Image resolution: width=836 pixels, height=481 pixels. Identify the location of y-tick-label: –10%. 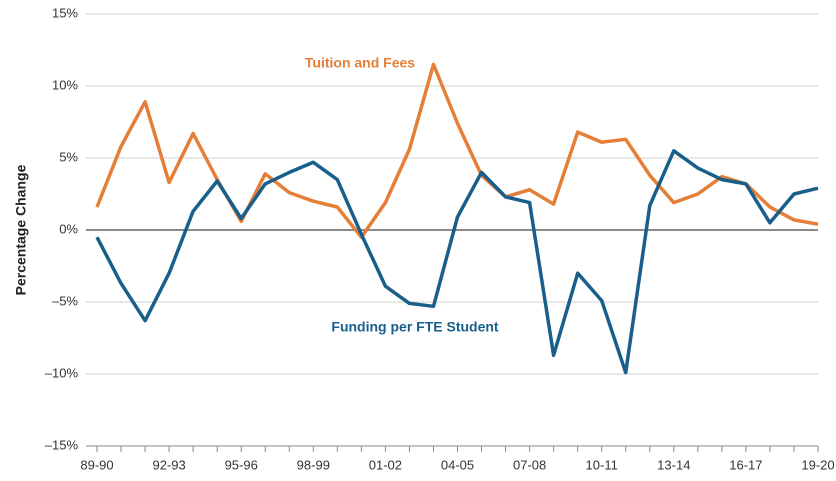
(62, 372).